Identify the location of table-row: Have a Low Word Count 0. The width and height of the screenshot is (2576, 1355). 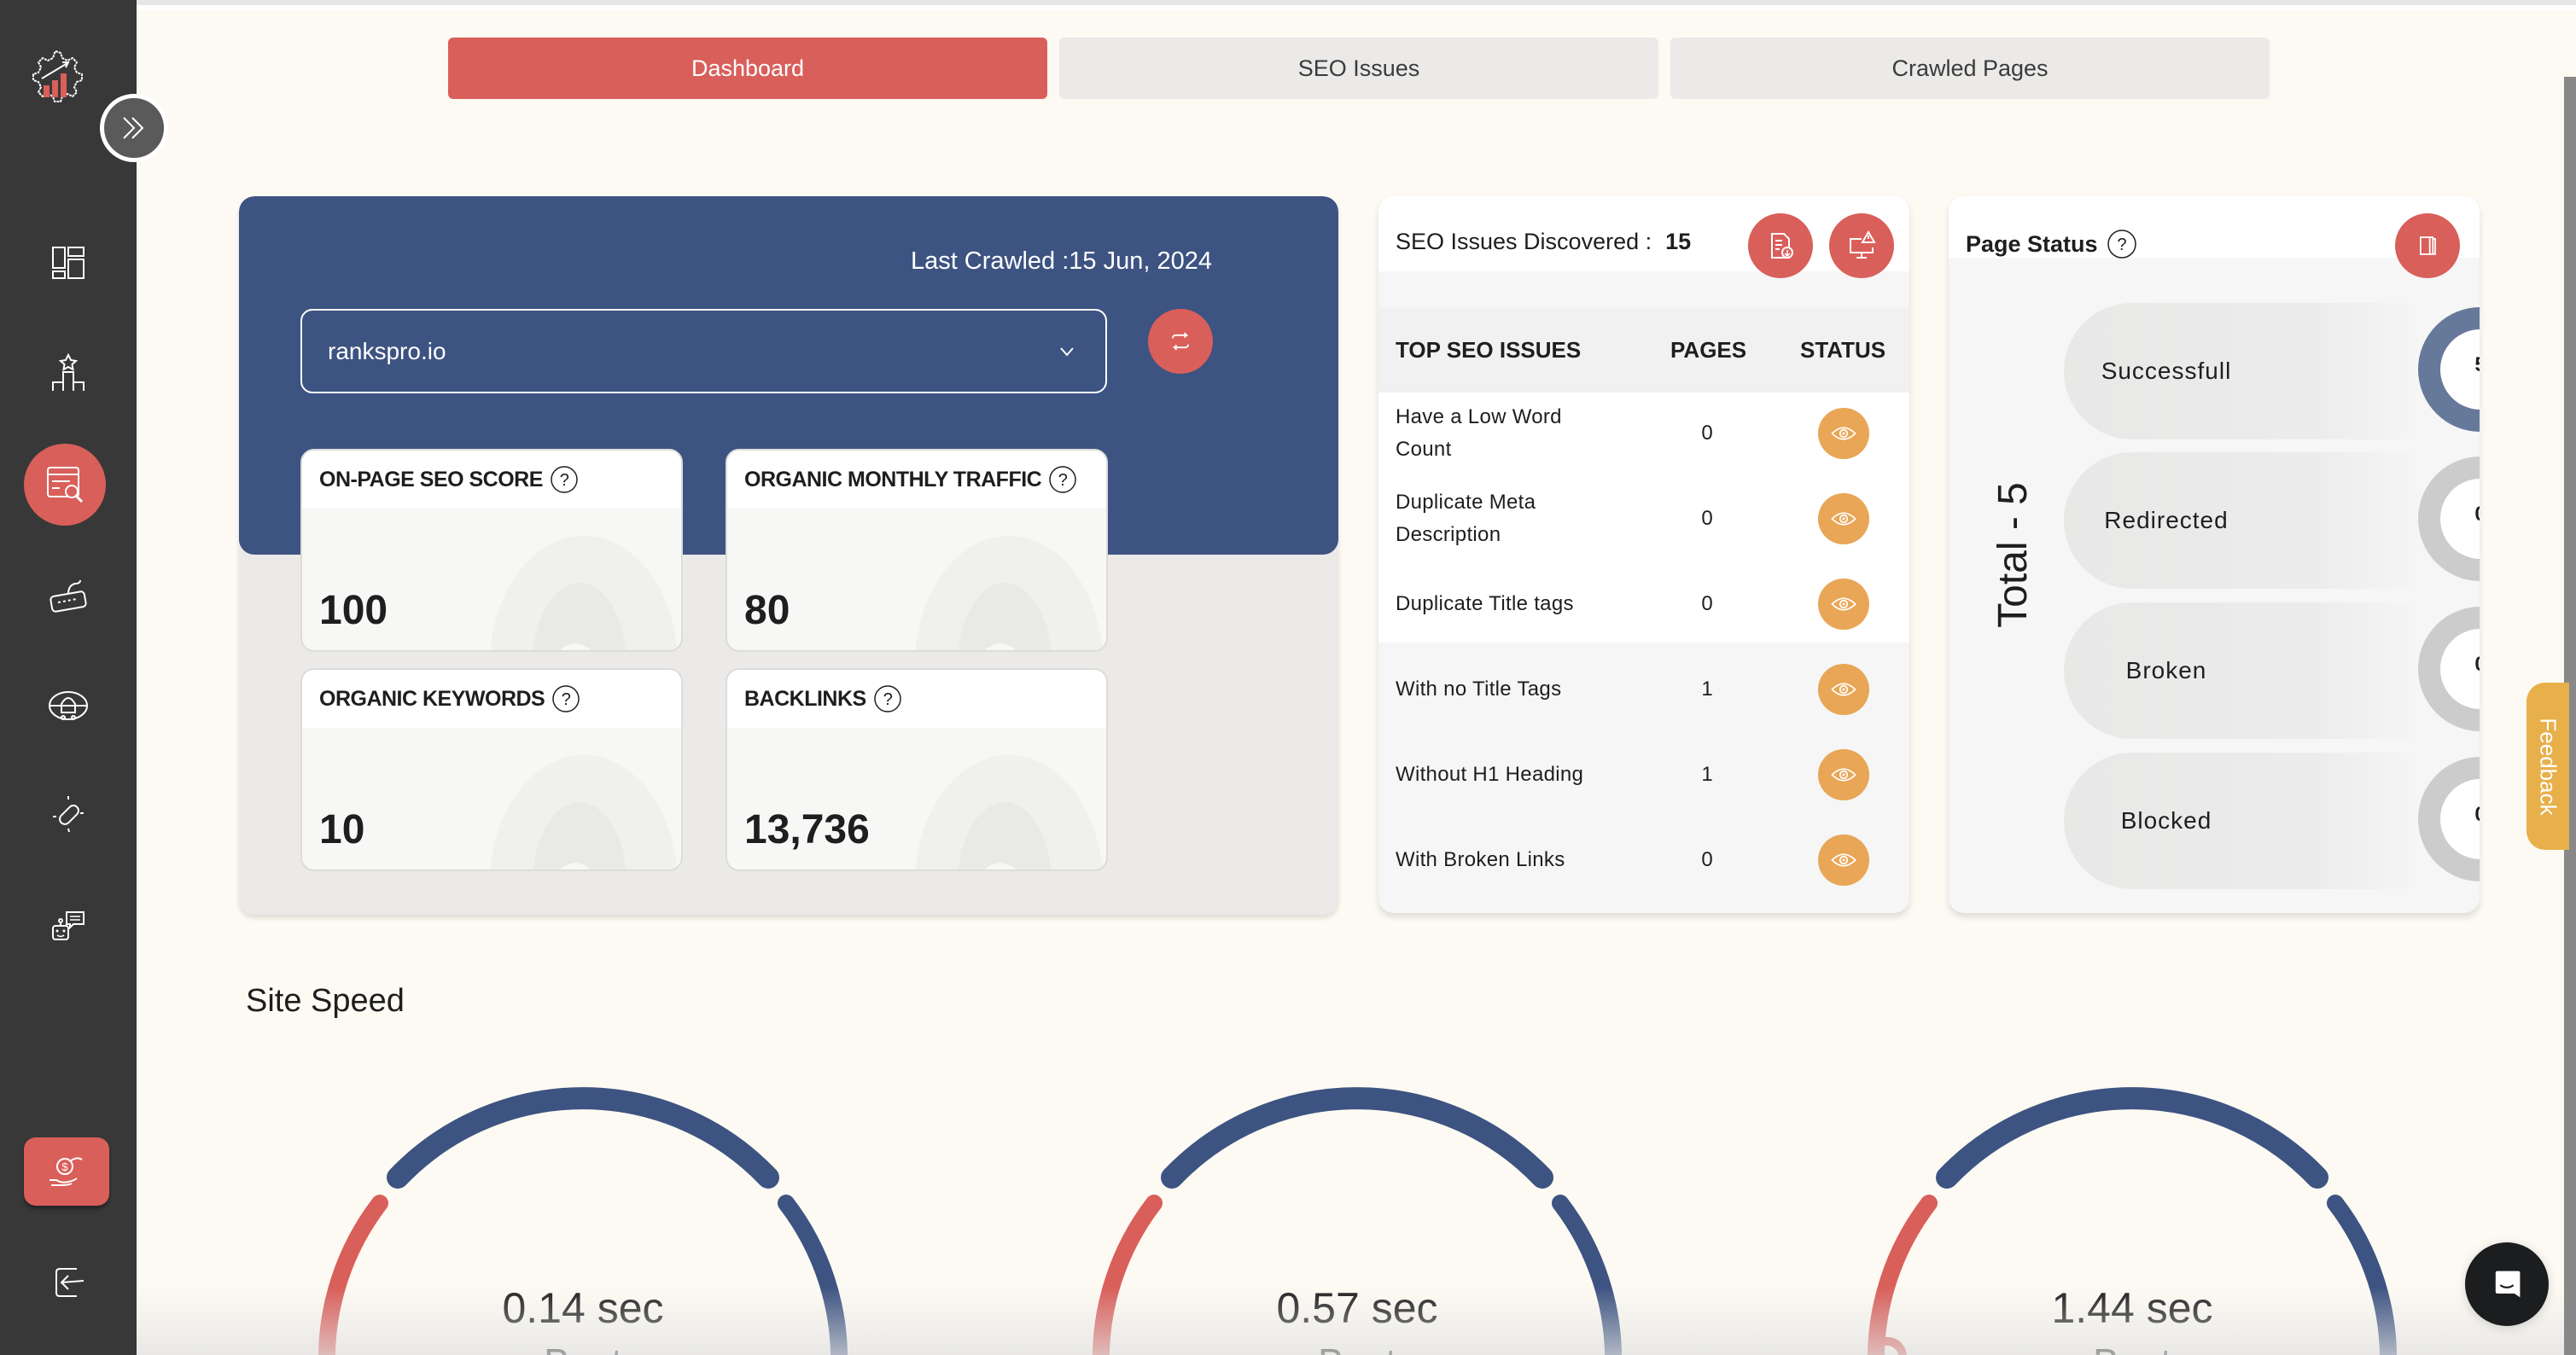
(1643, 433).